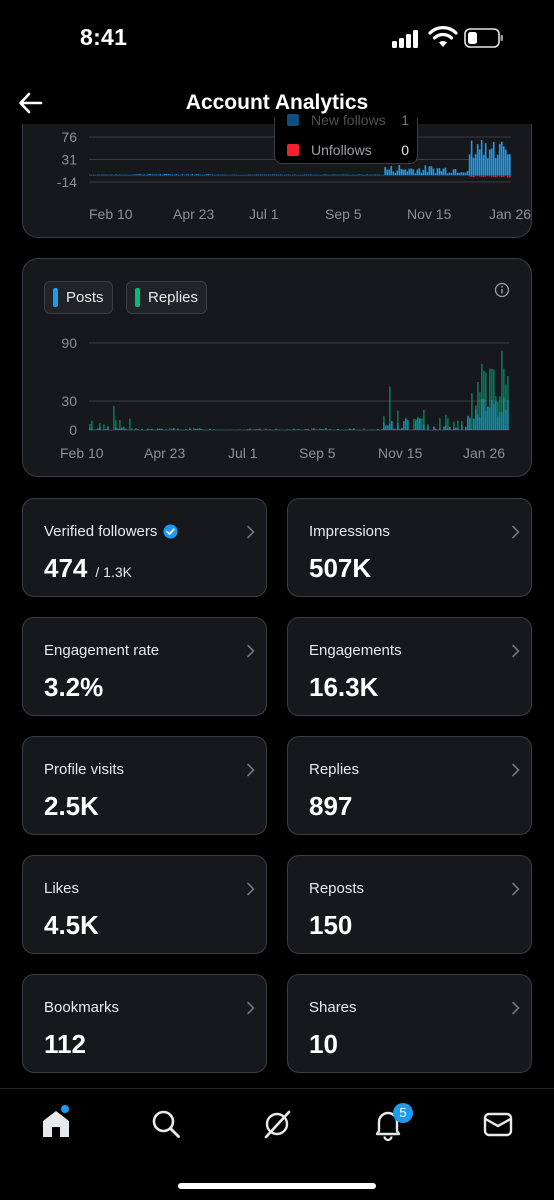  What do you see at coordinates (173, 297) in the screenshot?
I see `legend-label: Replies` at bounding box center [173, 297].